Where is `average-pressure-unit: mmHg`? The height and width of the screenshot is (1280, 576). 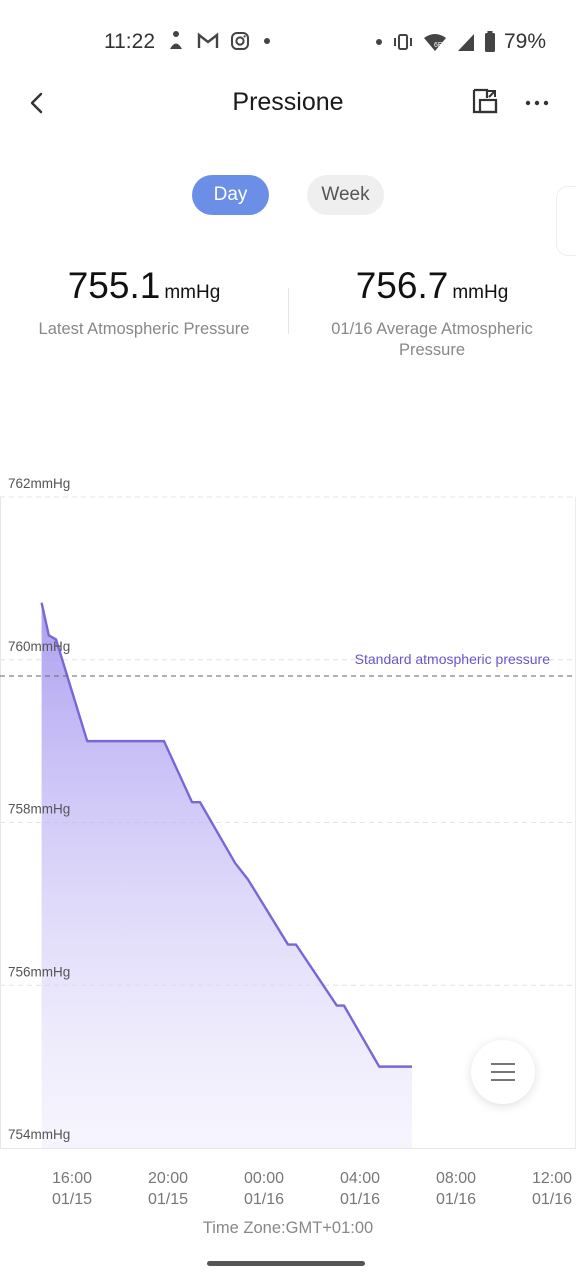
average-pressure-unit: mmHg is located at coordinates (480, 292).